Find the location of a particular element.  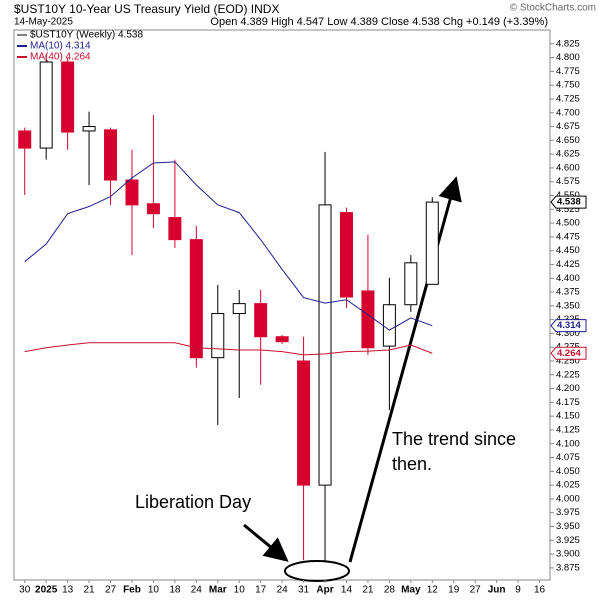

y-tick-label: 4.025 is located at coordinates (568, 485).